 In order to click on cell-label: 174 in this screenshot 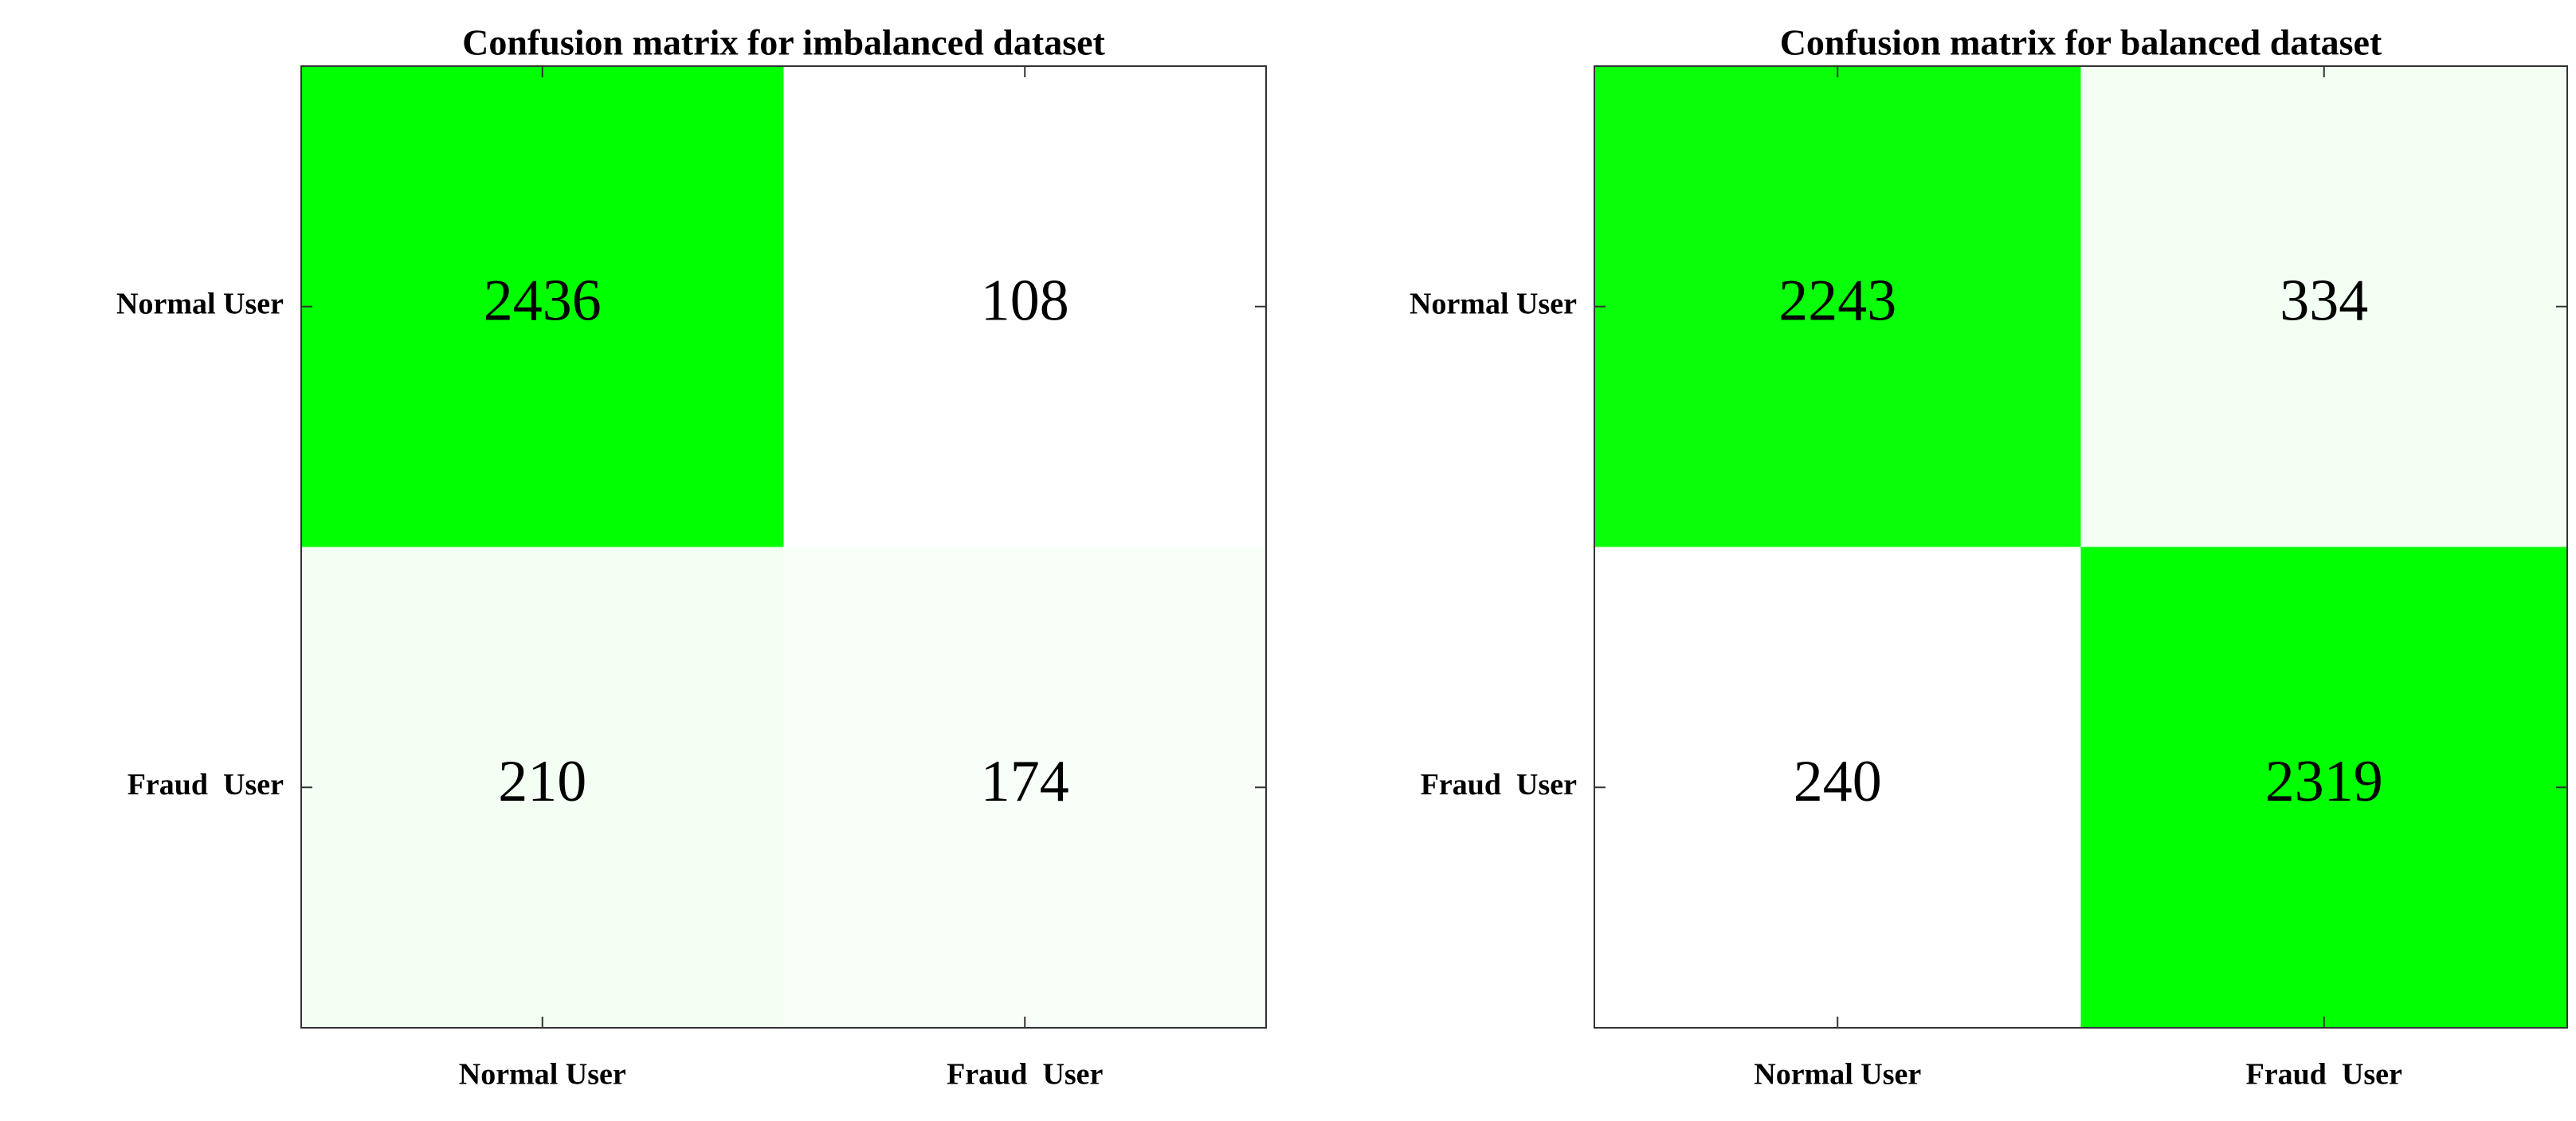, I will do `click(1025, 781)`.